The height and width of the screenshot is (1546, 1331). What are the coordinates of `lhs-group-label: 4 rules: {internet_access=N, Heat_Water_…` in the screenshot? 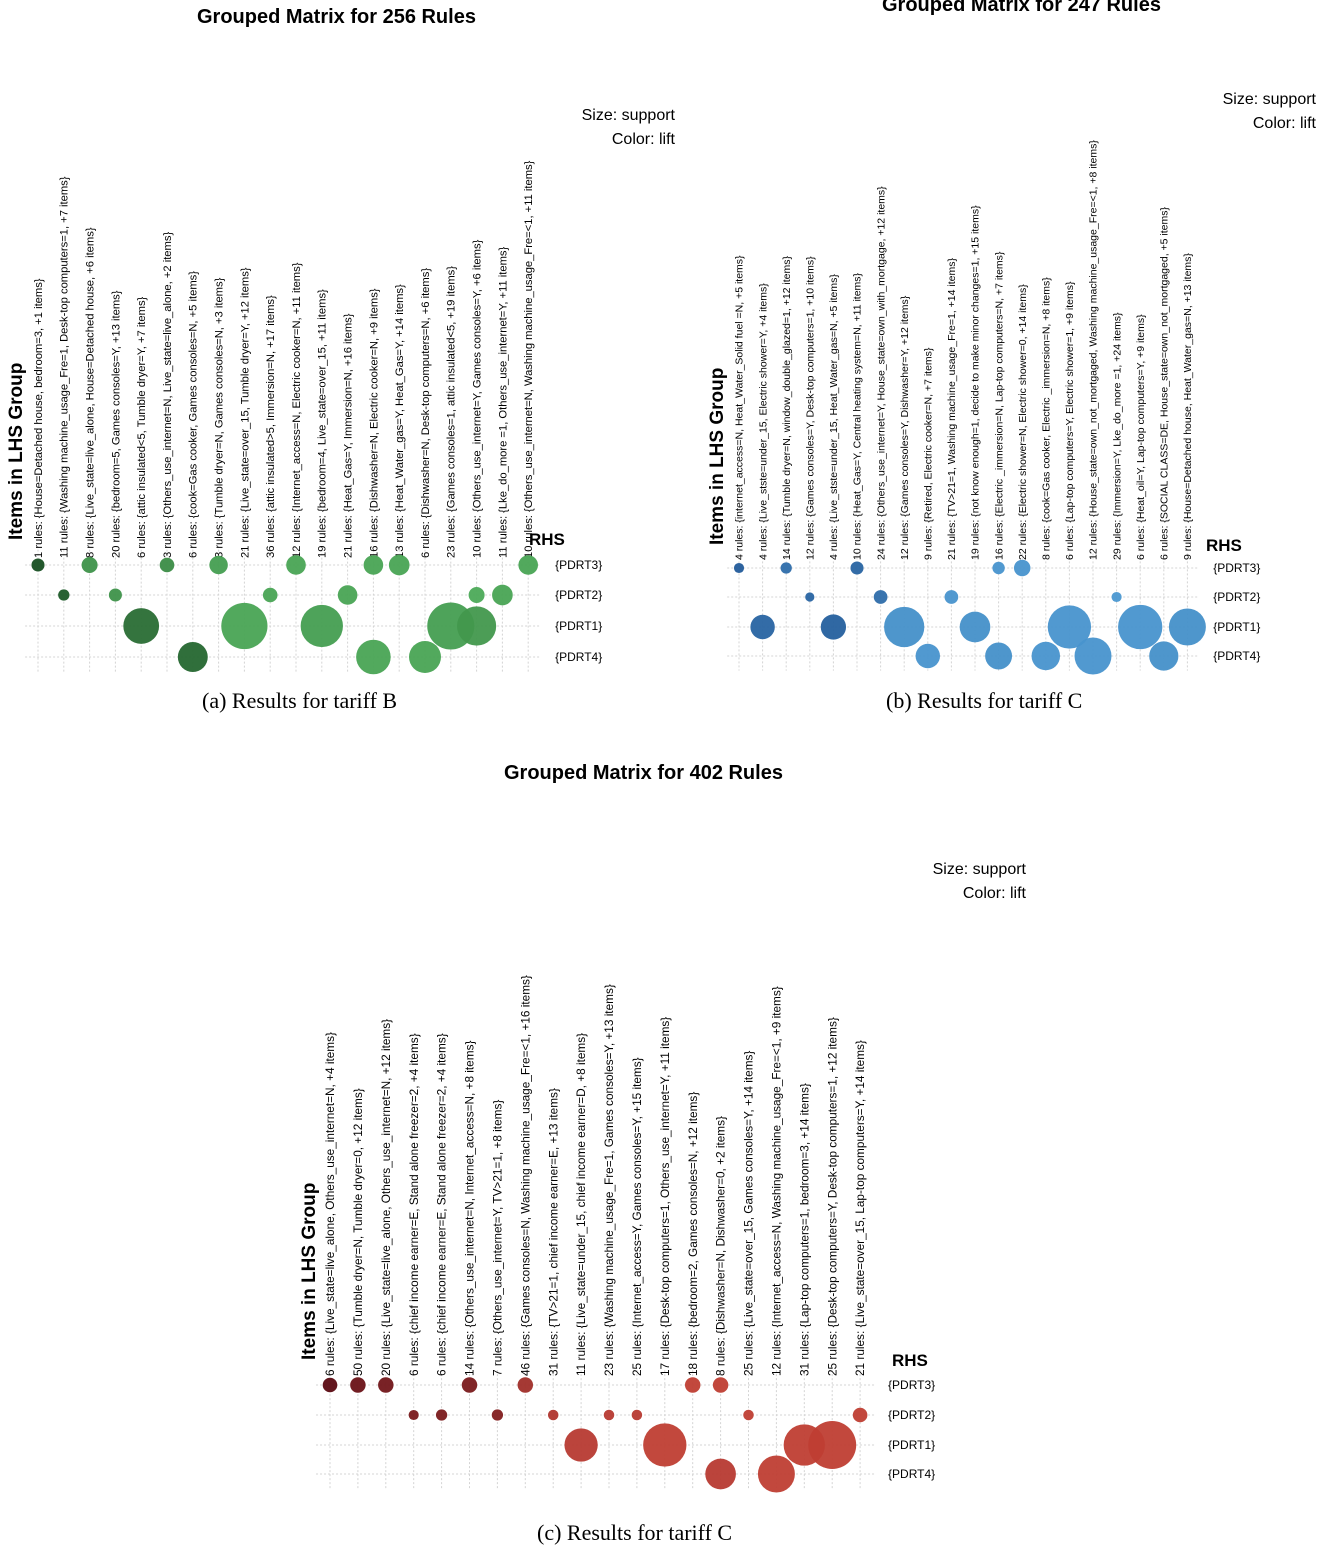 It's located at (740, 407).